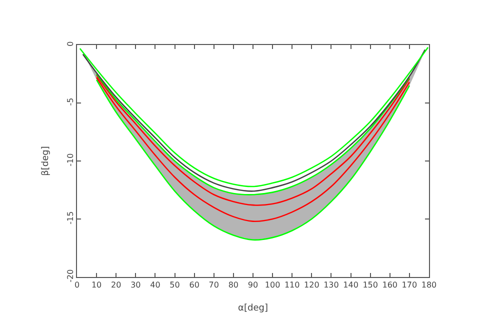  What do you see at coordinates (70, 43) in the screenshot?
I see `y-tick-label: 0` at bounding box center [70, 43].